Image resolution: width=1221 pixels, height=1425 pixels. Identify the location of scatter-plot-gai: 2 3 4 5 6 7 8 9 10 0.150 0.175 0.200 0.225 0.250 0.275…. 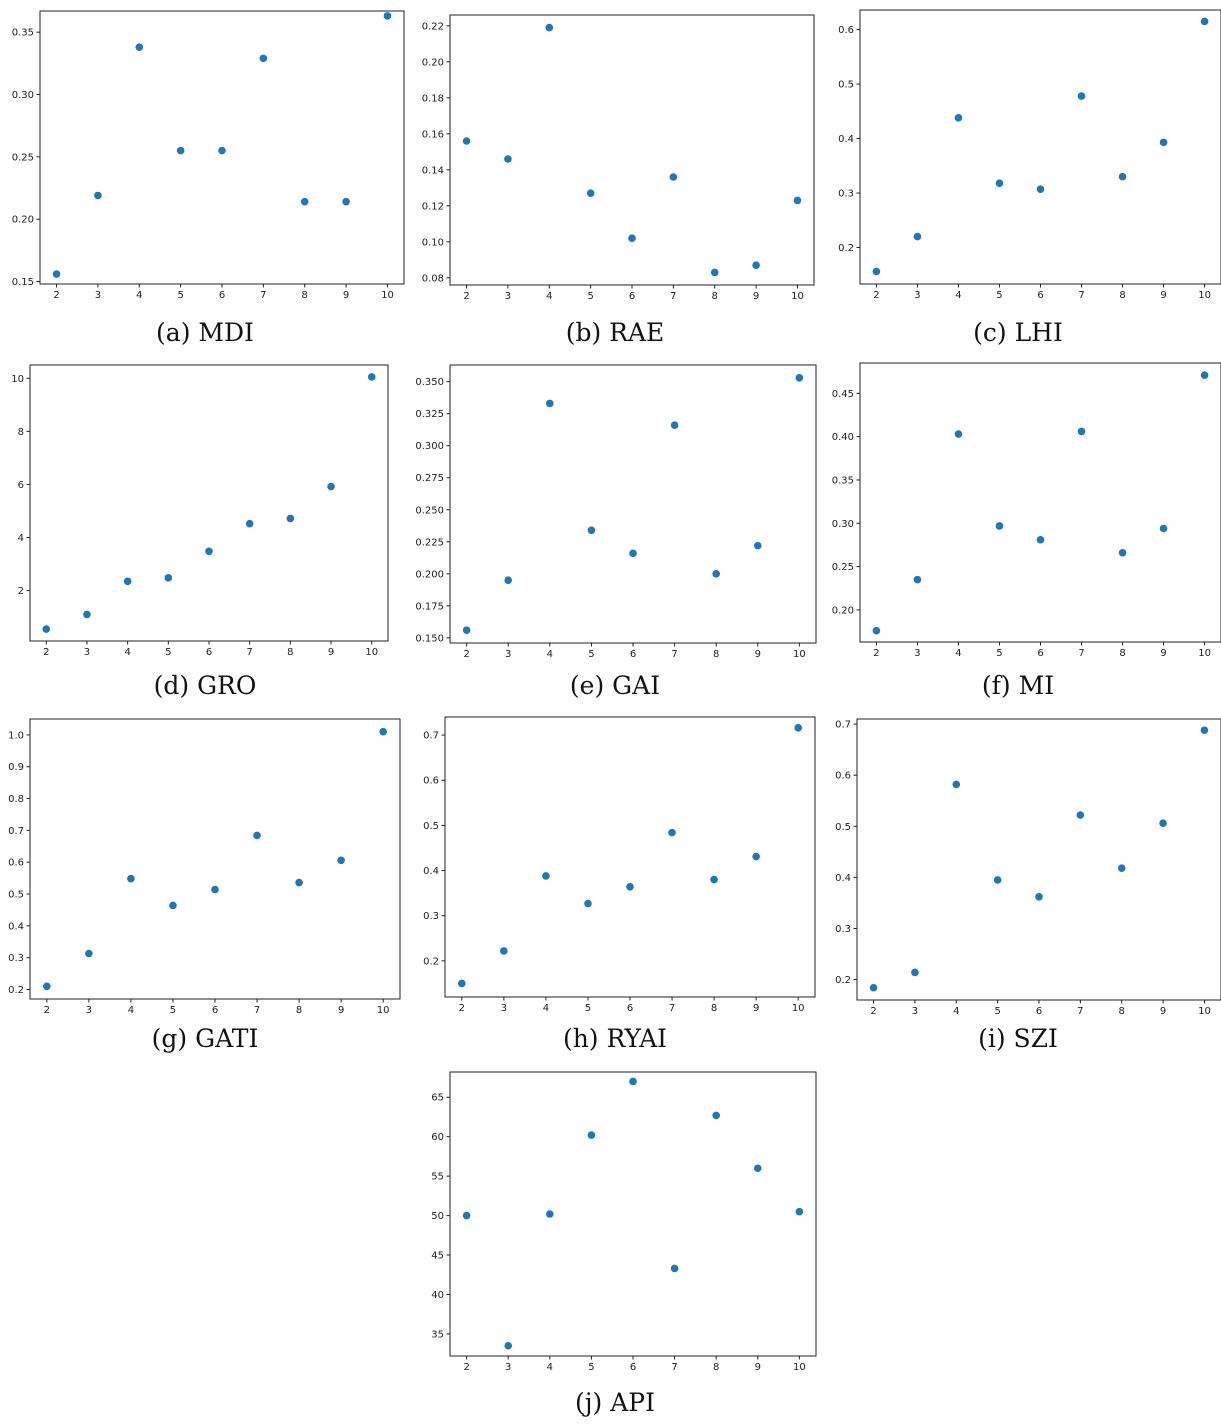
(616, 512).